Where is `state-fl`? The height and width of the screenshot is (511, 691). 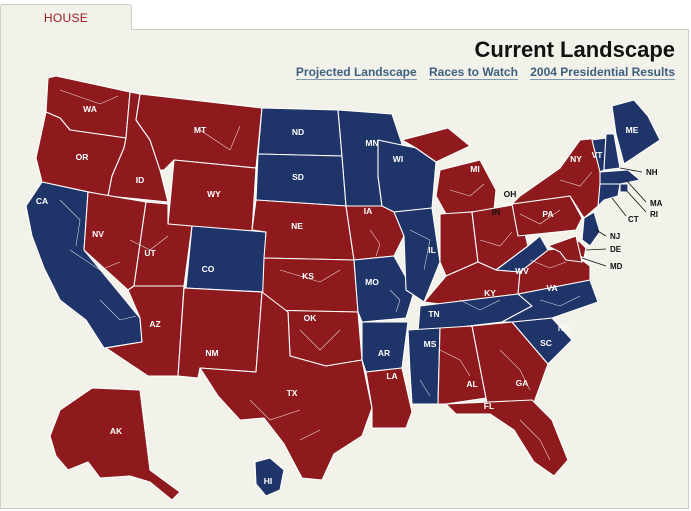
state-fl is located at coordinates (507, 438).